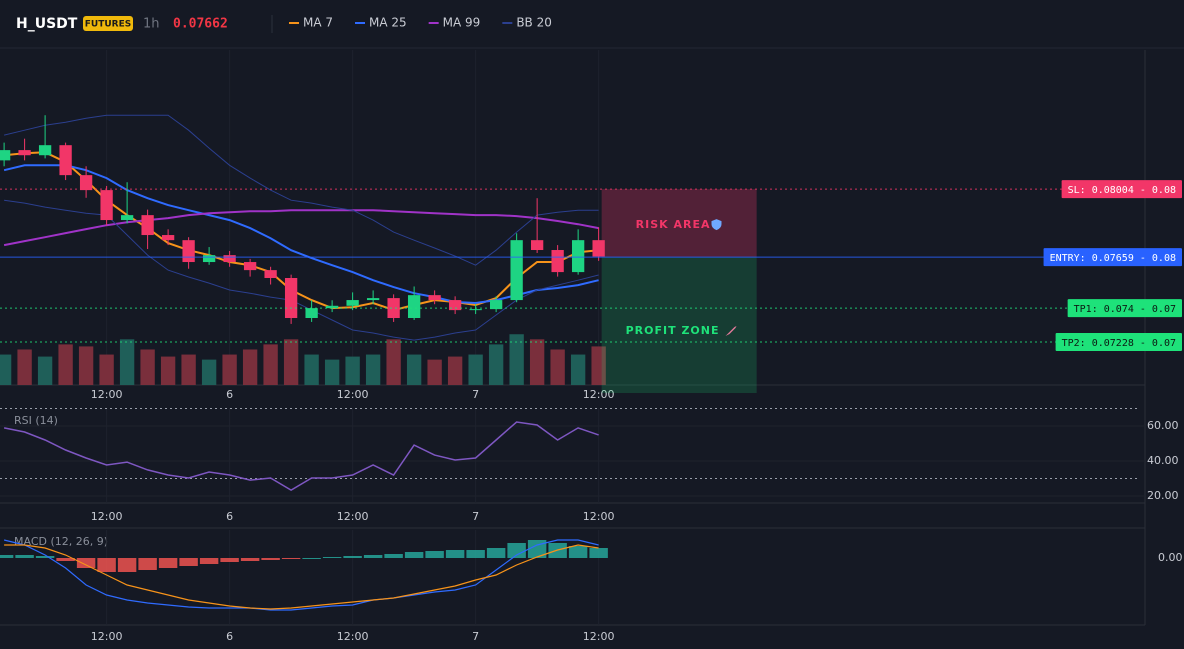 The image size is (1184, 649). I want to click on legend-label: BB 20, so click(534, 23).